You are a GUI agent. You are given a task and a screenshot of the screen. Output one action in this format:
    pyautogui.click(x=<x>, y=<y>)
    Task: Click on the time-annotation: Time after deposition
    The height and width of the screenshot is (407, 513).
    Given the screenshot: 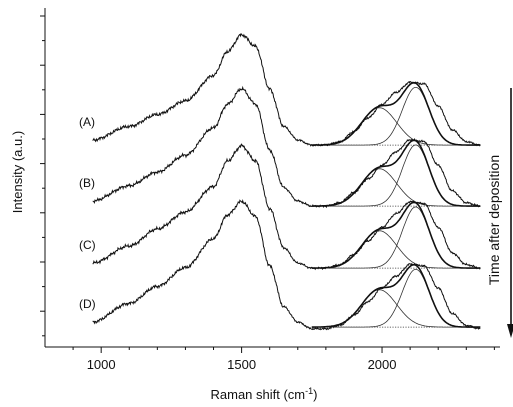 What is the action you would take?
    pyautogui.click(x=494, y=220)
    